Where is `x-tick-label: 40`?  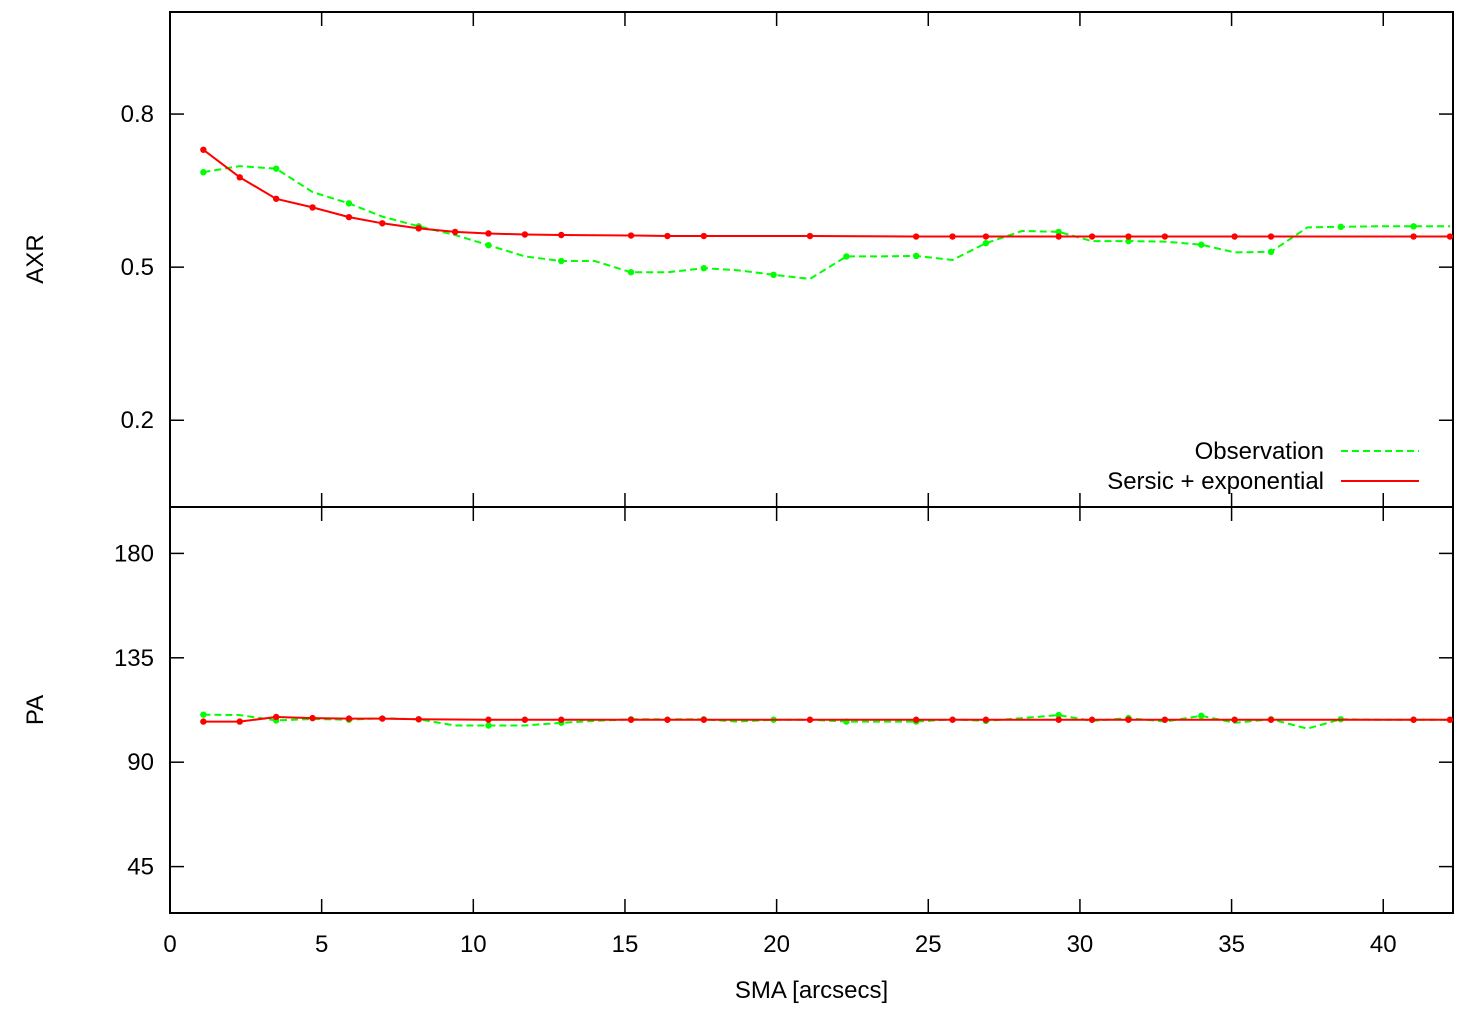 x-tick-label: 40 is located at coordinates (1383, 944).